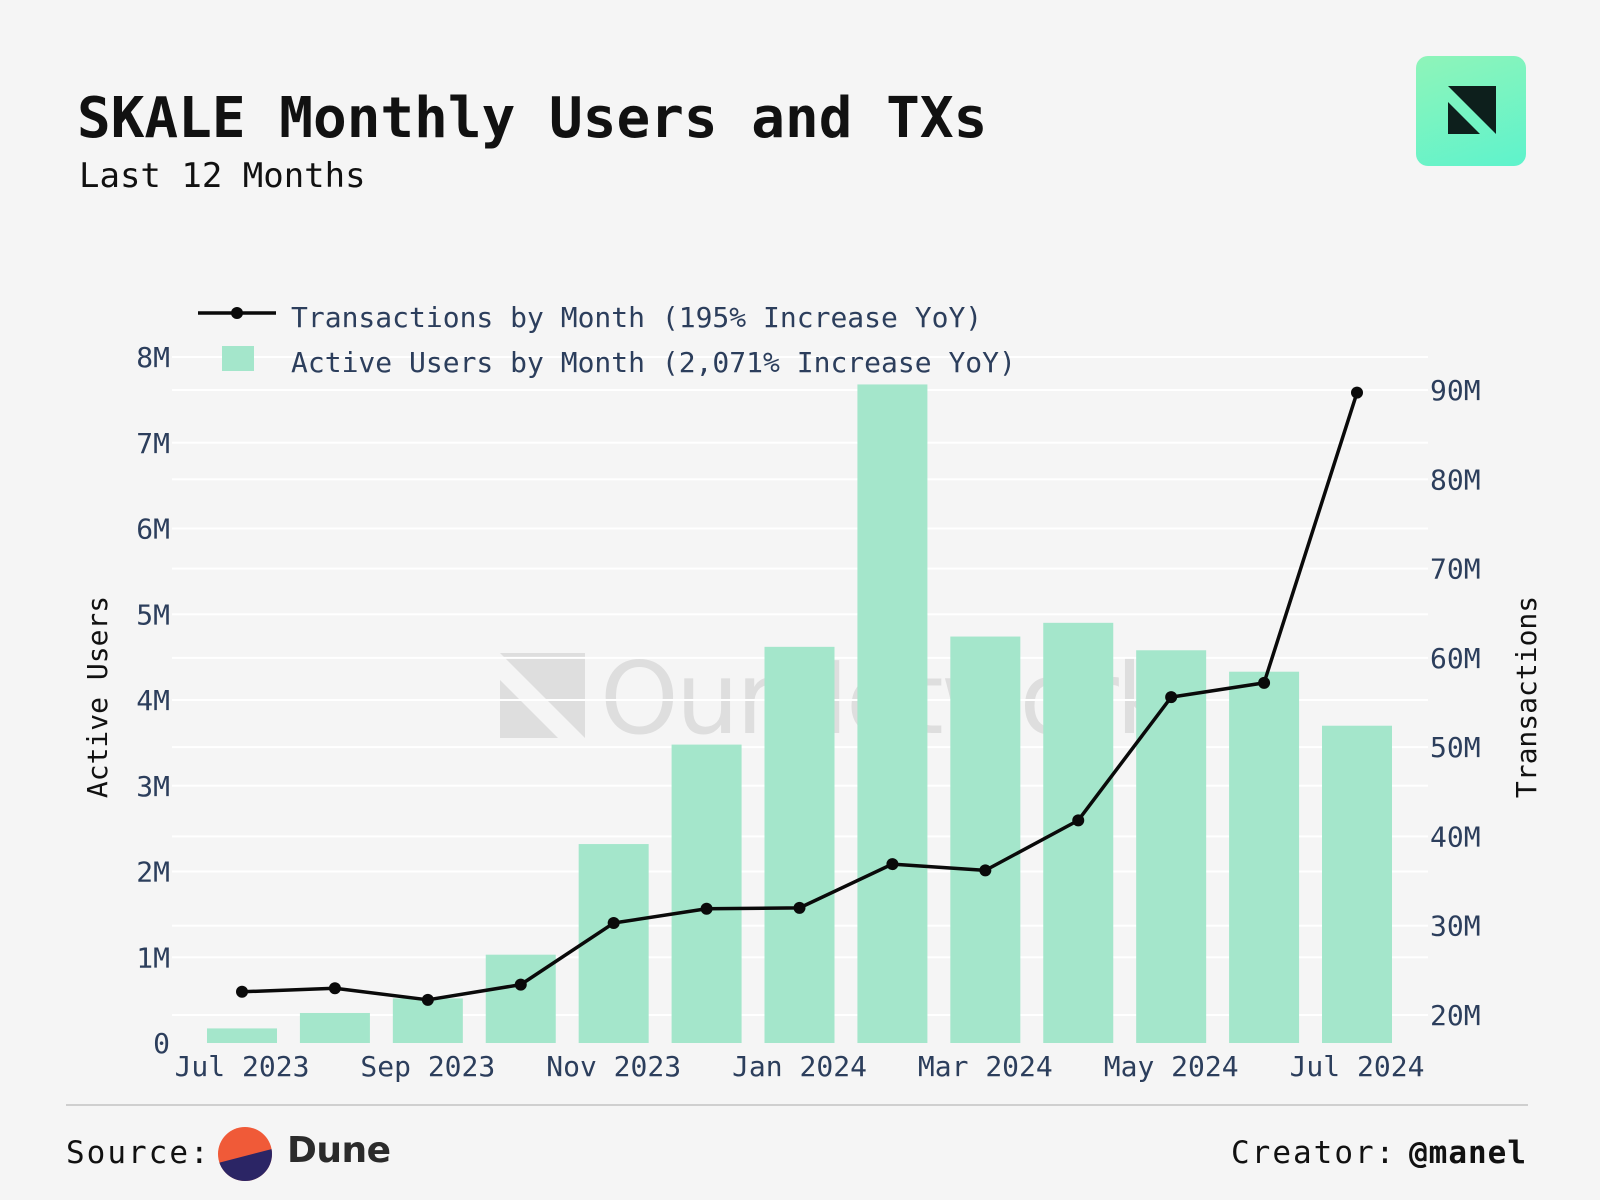 Image resolution: width=1600 pixels, height=1200 pixels. Describe the element at coordinates (153, 614) in the screenshot. I see `y-tick-label-left: 5M` at that location.